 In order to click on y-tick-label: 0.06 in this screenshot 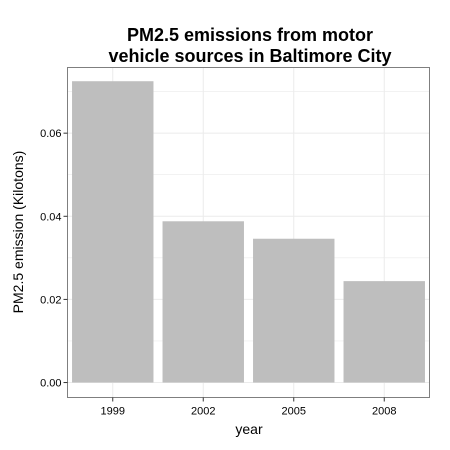, I will do `click(50, 134)`.